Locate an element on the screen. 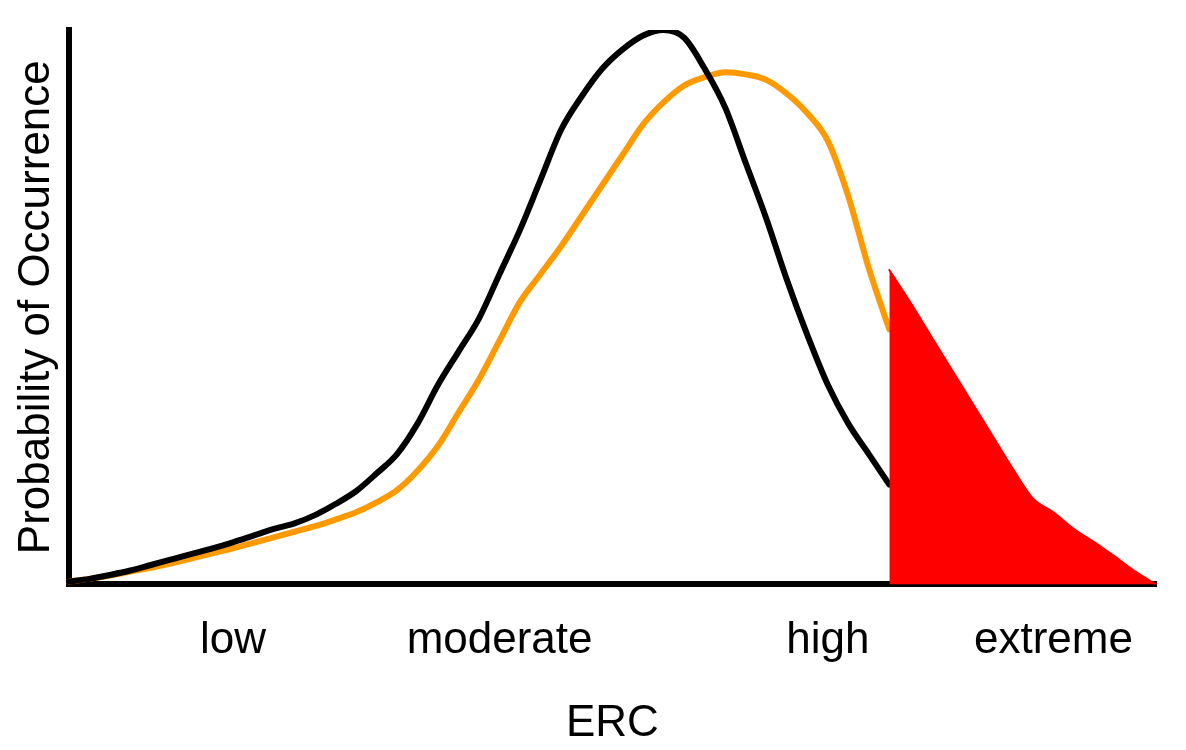  x-tick-label: moderate is located at coordinates (499, 637).